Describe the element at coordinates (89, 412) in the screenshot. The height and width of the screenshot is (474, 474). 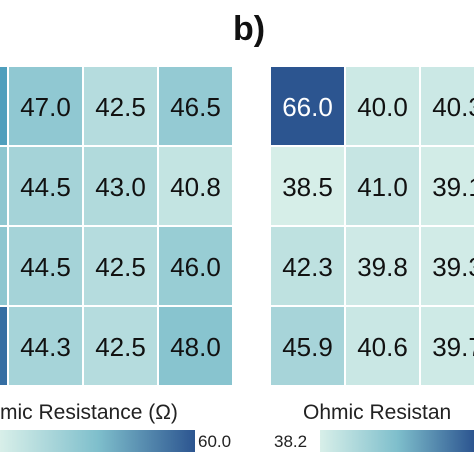
I see `colorbar-a-title: mic Resistance (Ω)` at that location.